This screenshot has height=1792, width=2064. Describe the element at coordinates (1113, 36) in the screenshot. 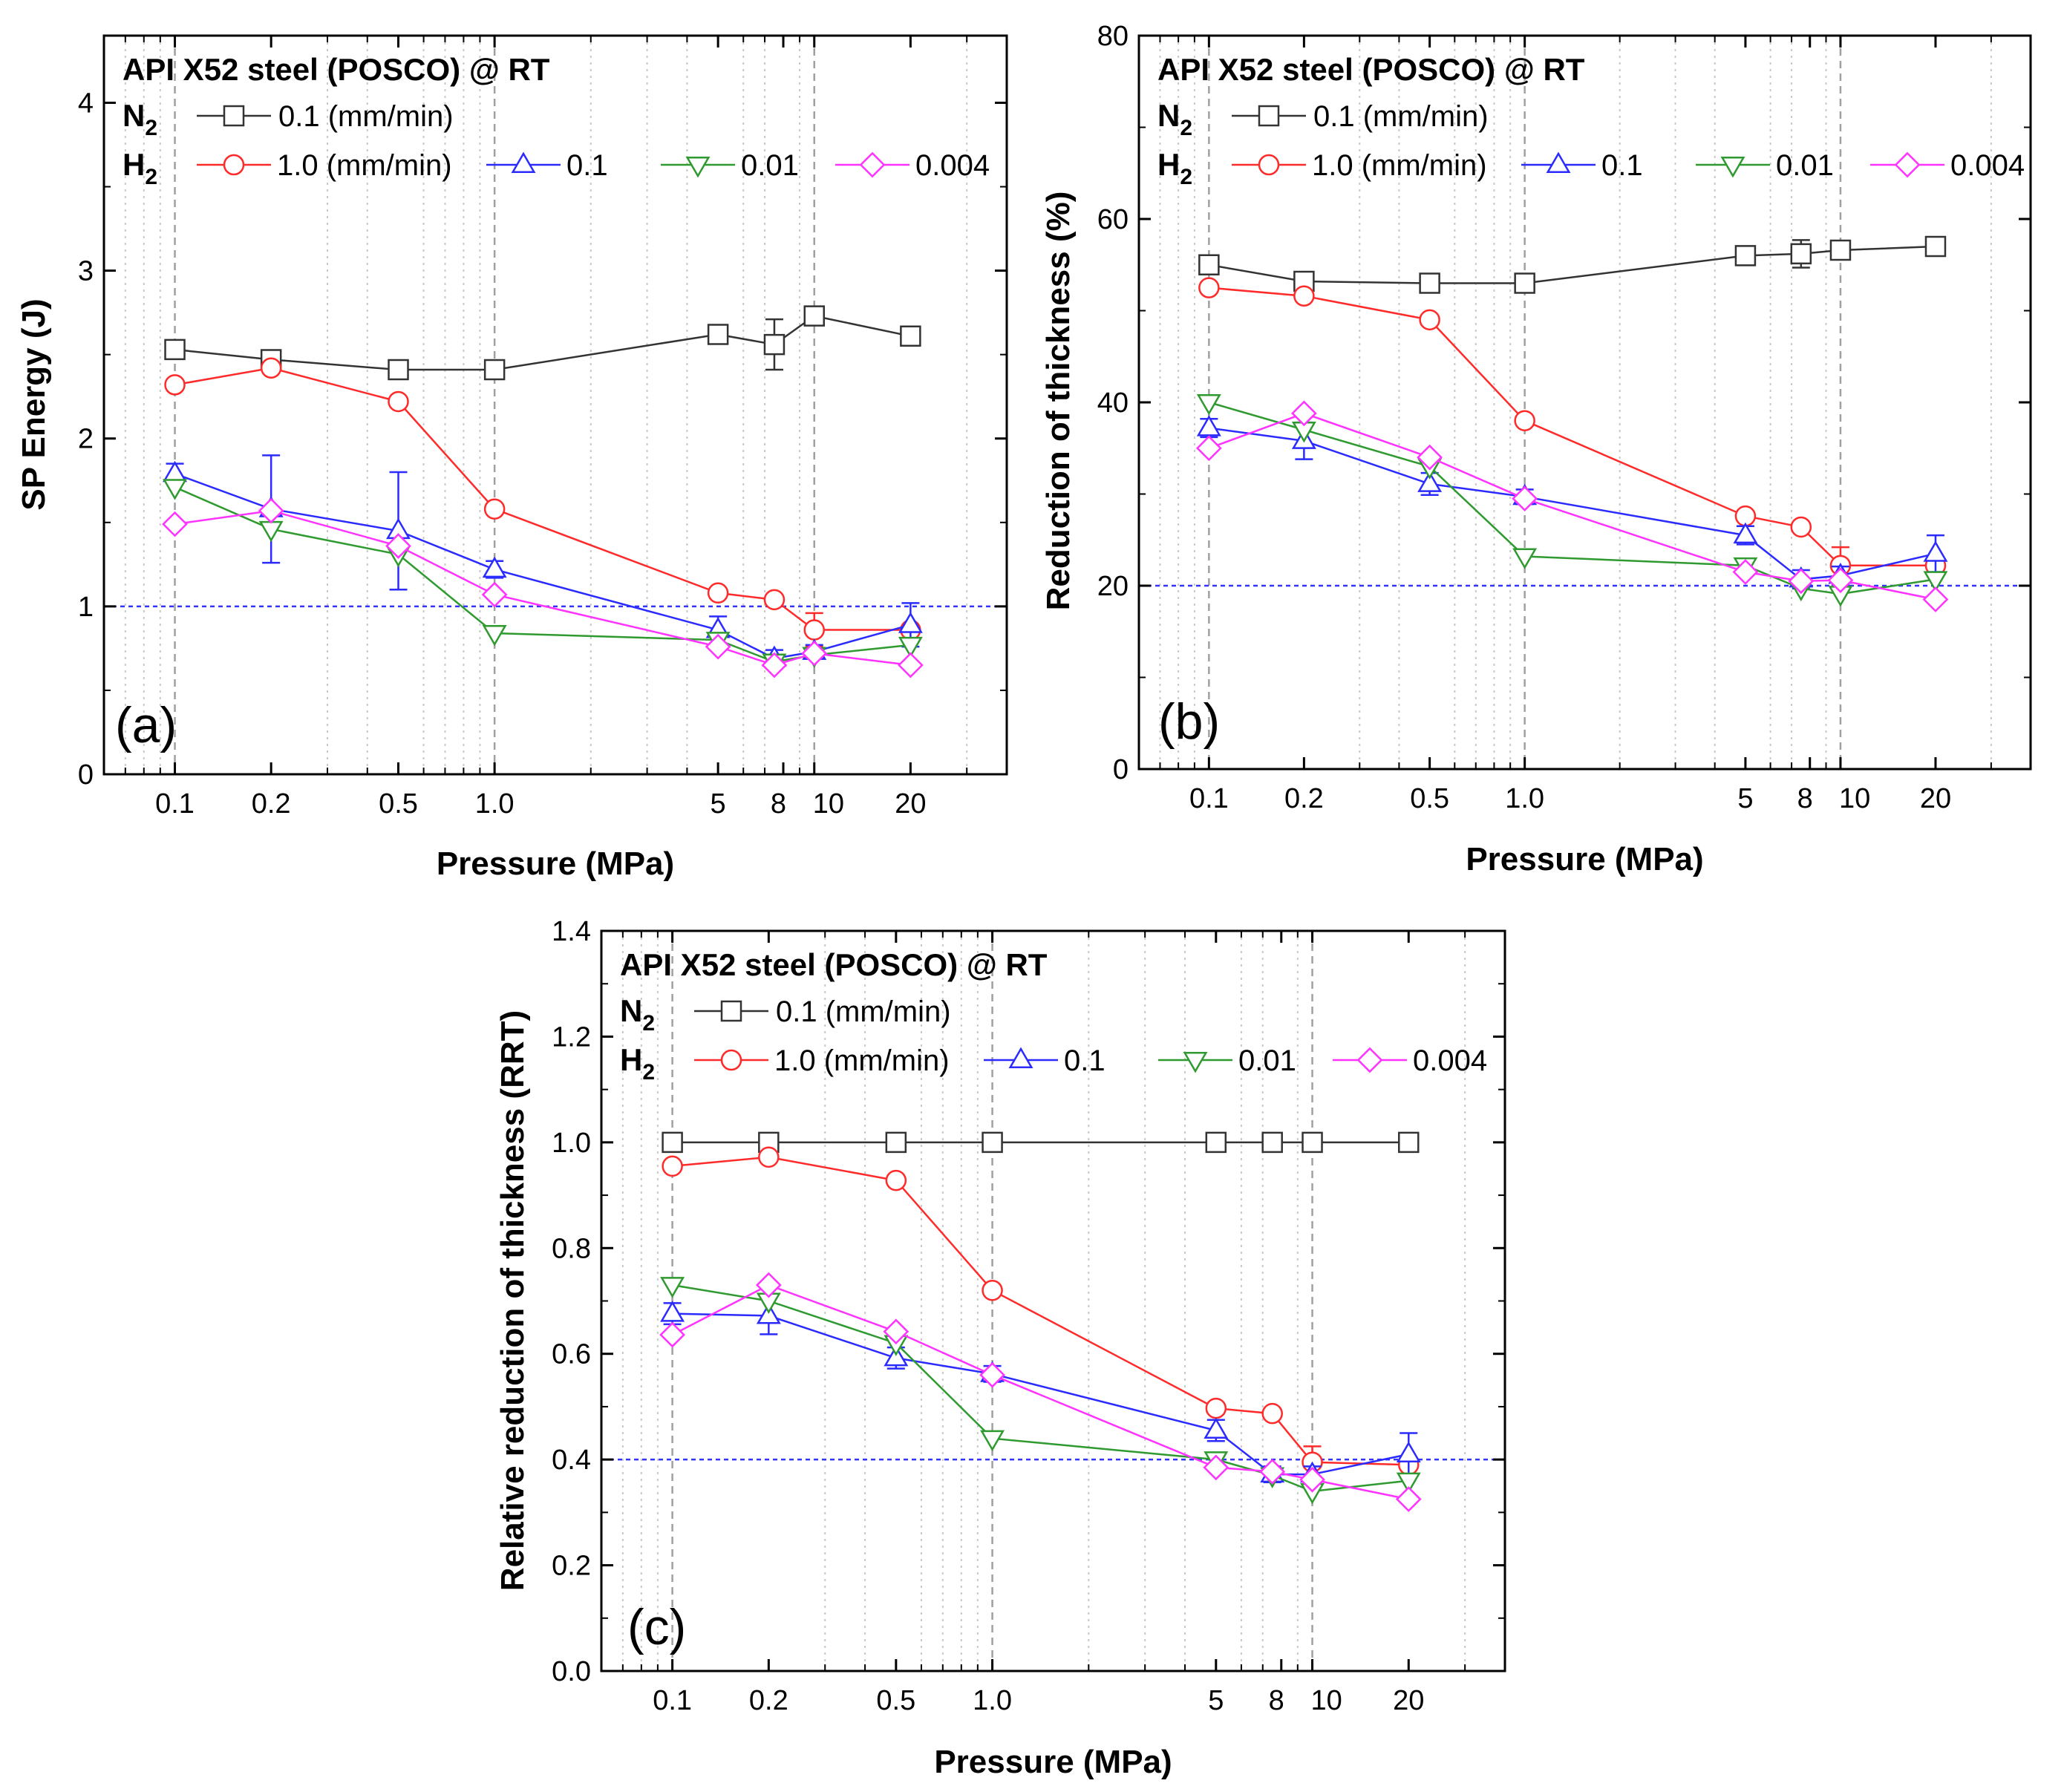

I see `y-tick-label: 80` at that location.